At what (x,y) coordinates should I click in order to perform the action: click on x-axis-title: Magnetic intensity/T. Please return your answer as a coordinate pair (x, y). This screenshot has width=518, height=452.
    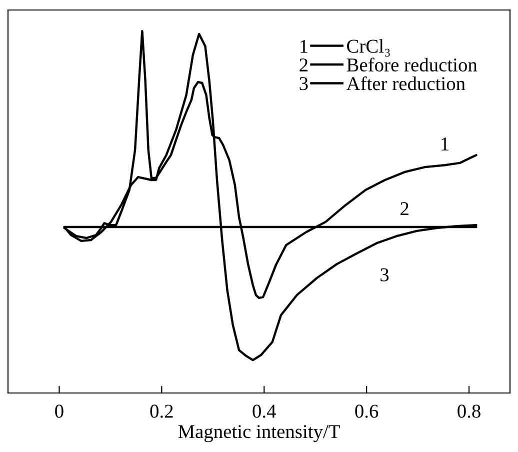
    Looking at the image, I should click on (259, 433).